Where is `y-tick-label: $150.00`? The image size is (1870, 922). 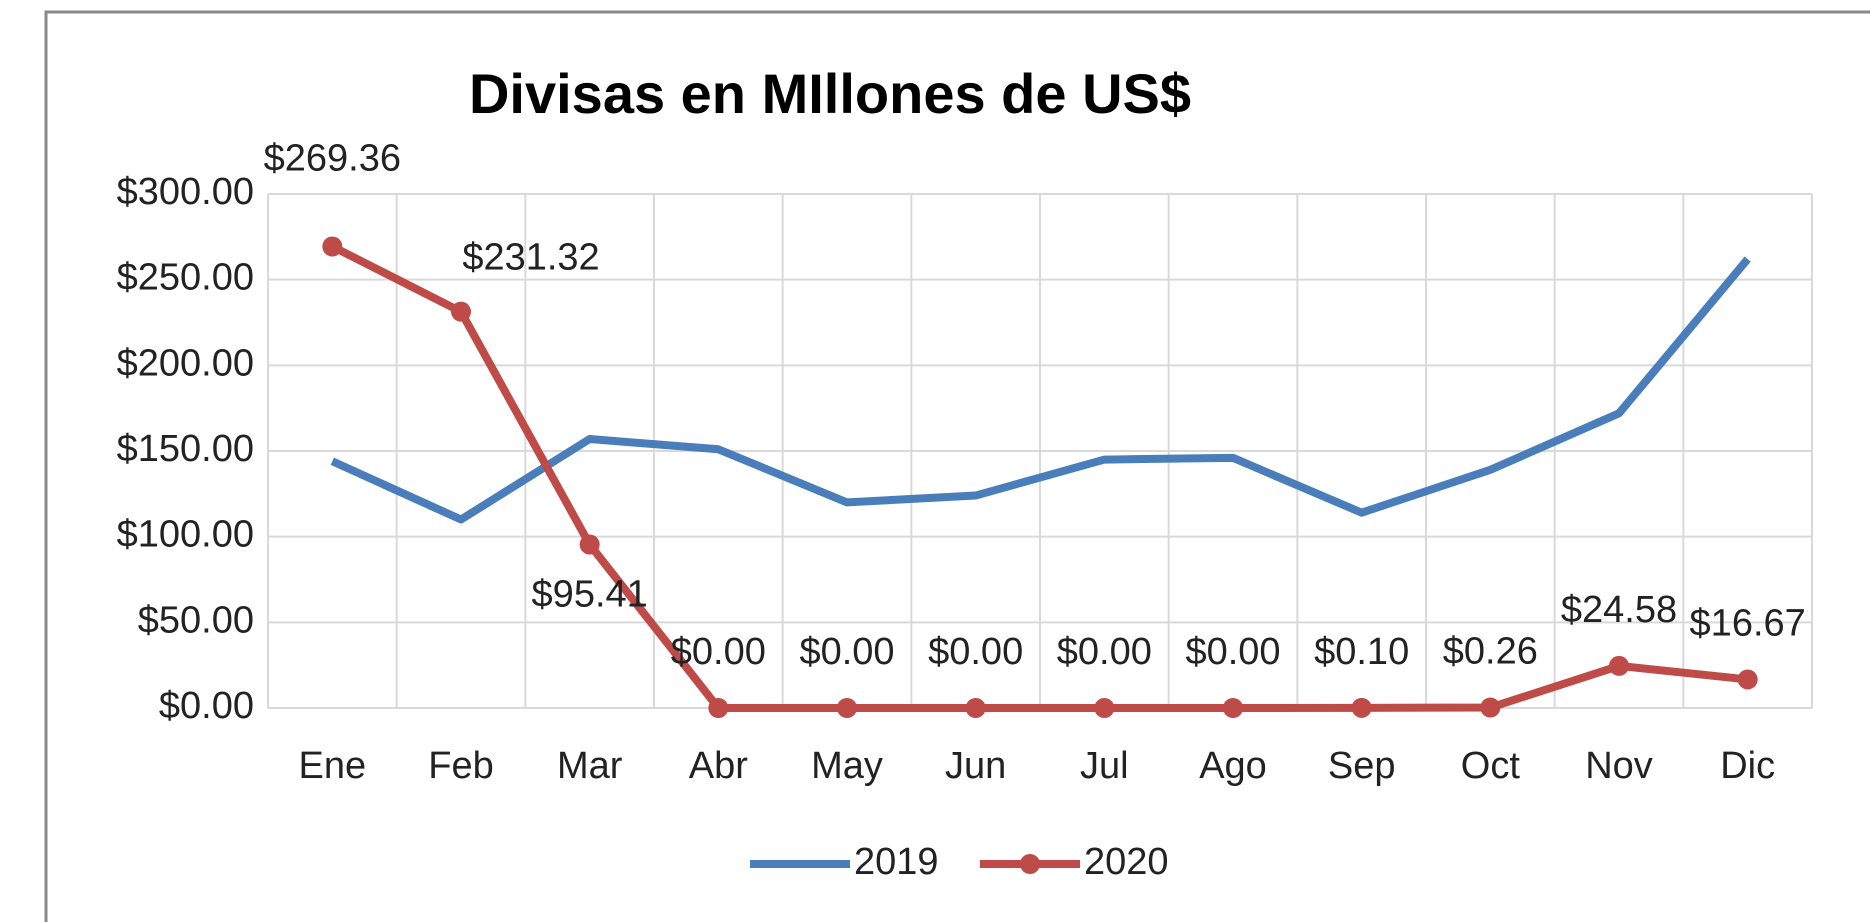
y-tick-label: $150.00 is located at coordinates (185, 449).